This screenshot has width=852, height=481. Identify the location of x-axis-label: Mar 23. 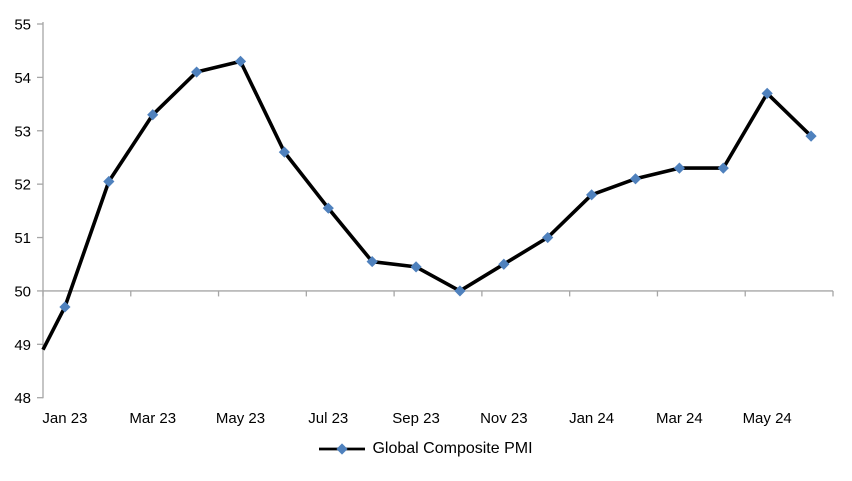
(152, 418).